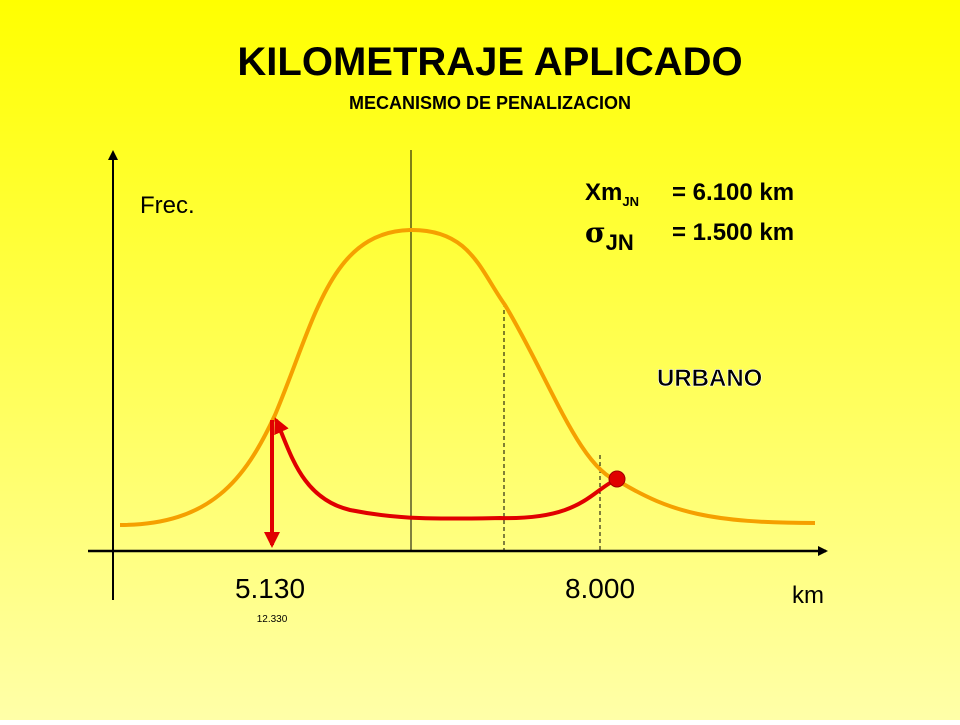 This screenshot has height=725, width=960. What do you see at coordinates (617, 479) in the screenshot?
I see `penalty-point` at bounding box center [617, 479].